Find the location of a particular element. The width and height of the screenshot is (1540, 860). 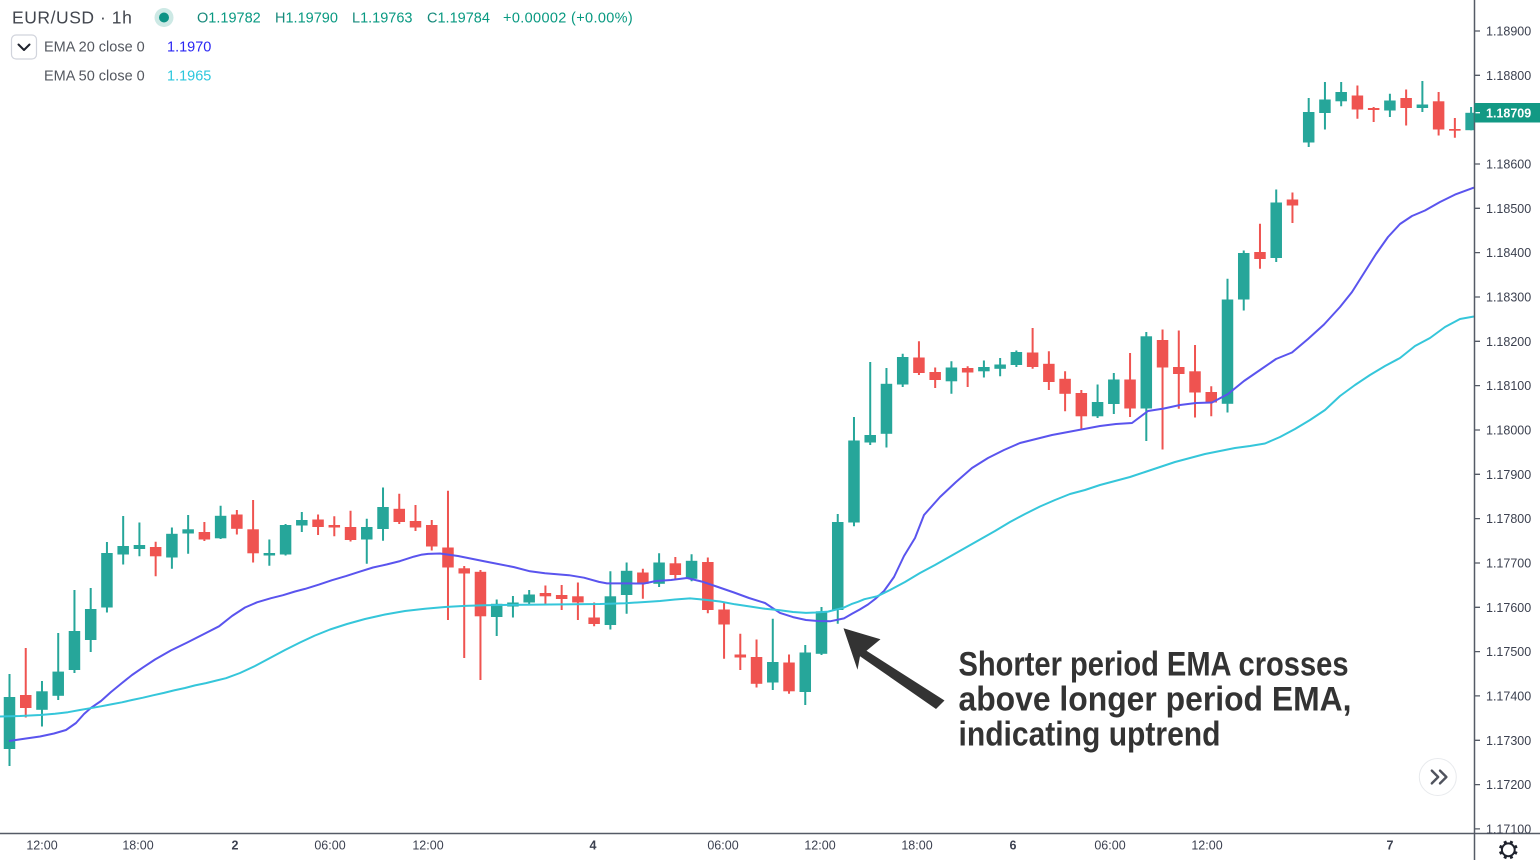

svg-text: 1.18709 is located at coordinates (1508, 113).